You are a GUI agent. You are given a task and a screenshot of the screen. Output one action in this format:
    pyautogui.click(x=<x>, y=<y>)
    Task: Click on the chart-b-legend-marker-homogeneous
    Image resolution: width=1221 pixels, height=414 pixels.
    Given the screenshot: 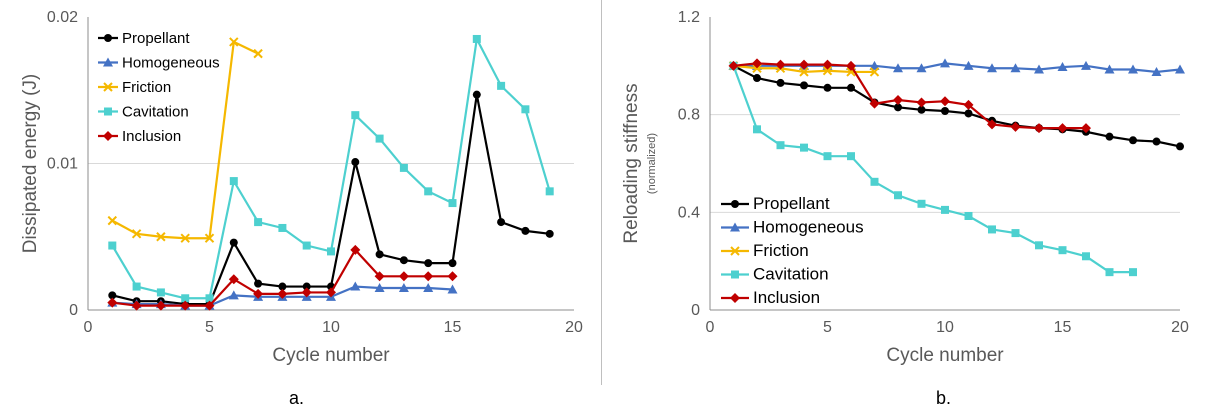 What is the action you would take?
    pyautogui.click(x=735, y=227)
    